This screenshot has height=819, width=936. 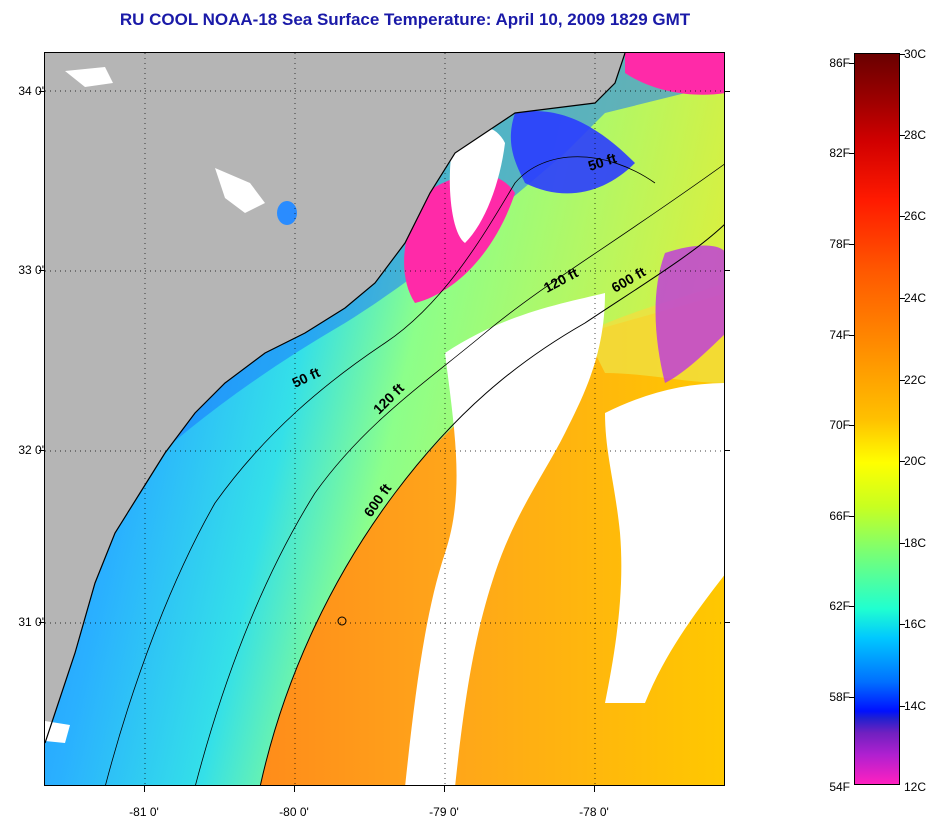 What do you see at coordinates (505, 539) in the screenshot?
I see `cloud-cover-central` at bounding box center [505, 539].